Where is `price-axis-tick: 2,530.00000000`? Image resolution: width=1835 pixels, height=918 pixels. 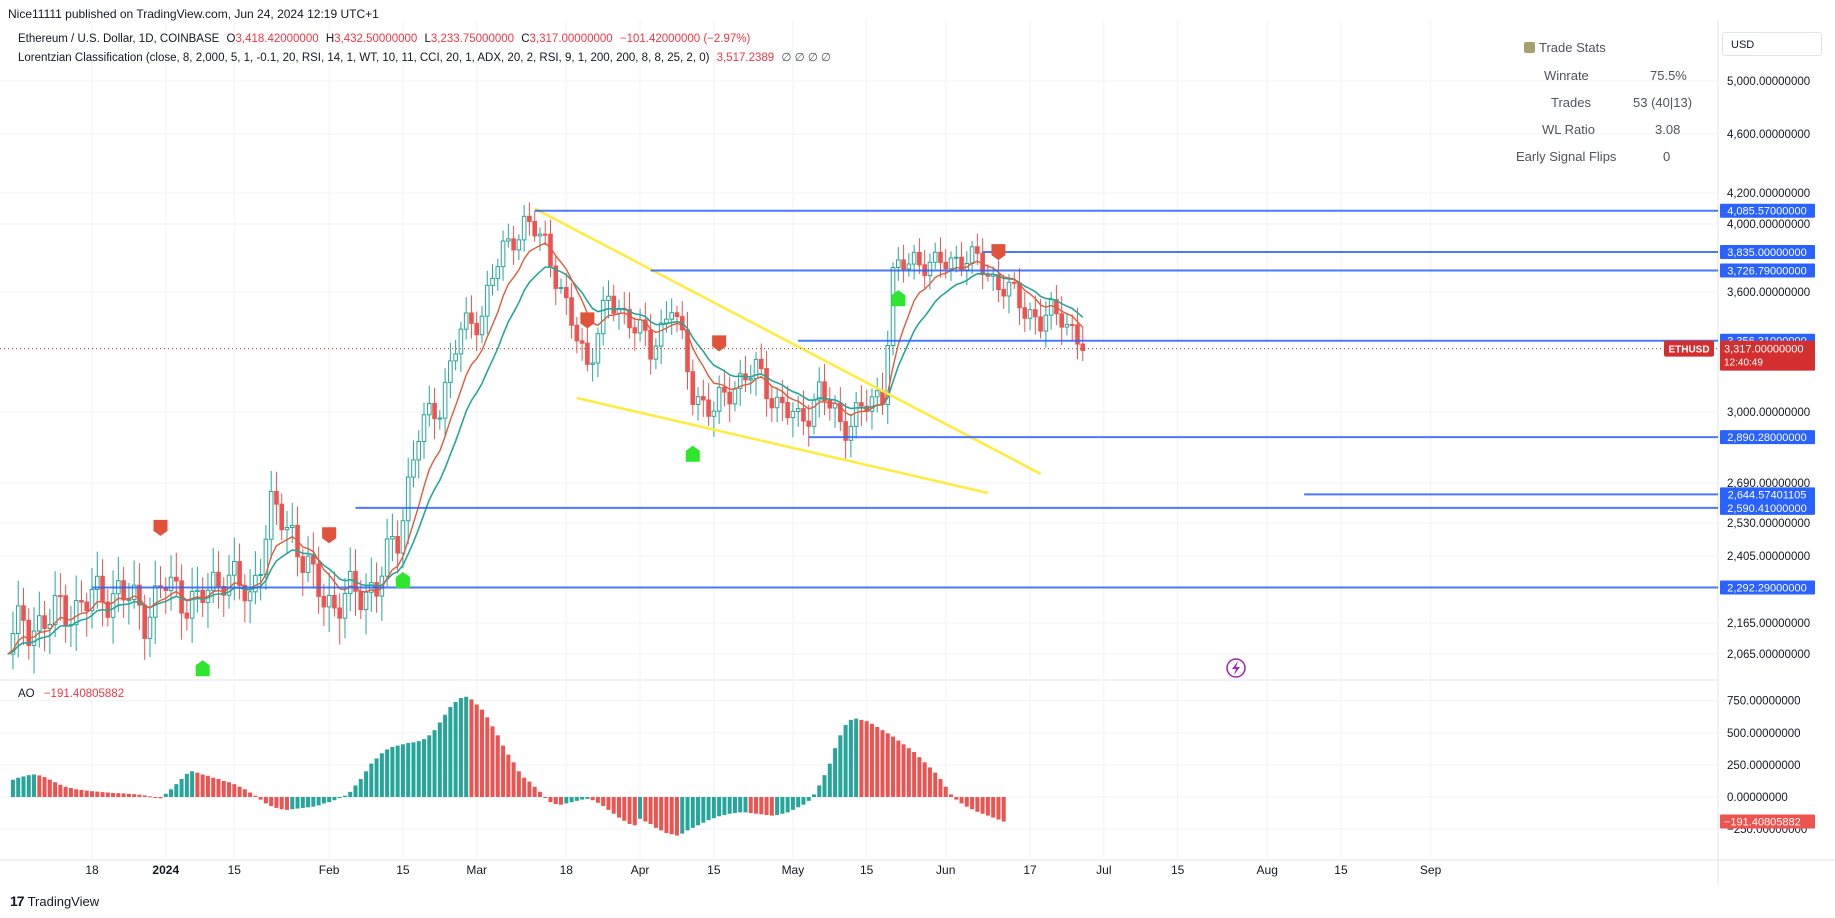 price-axis-tick: 2,530.00000000 is located at coordinates (1768, 524).